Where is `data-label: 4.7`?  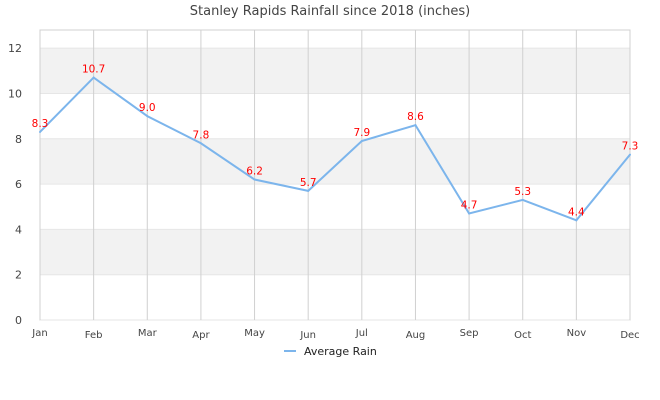 data-label: 4.7 is located at coordinates (469, 206).